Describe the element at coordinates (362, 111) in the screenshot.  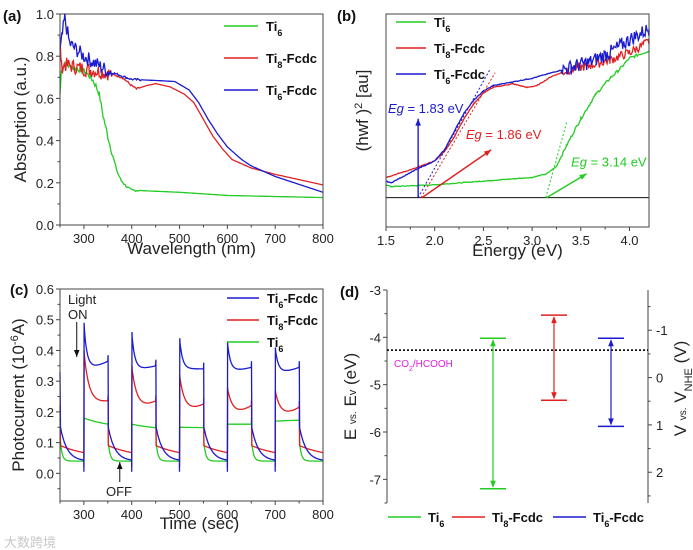
I see `y-axis-title: (hwf )2 [au]` at that location.